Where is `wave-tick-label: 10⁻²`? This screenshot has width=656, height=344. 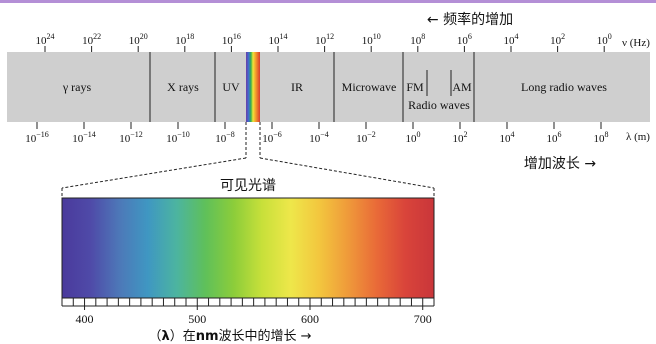 wave-tick-label: 10⁻² is located at coordinates (366, 137).